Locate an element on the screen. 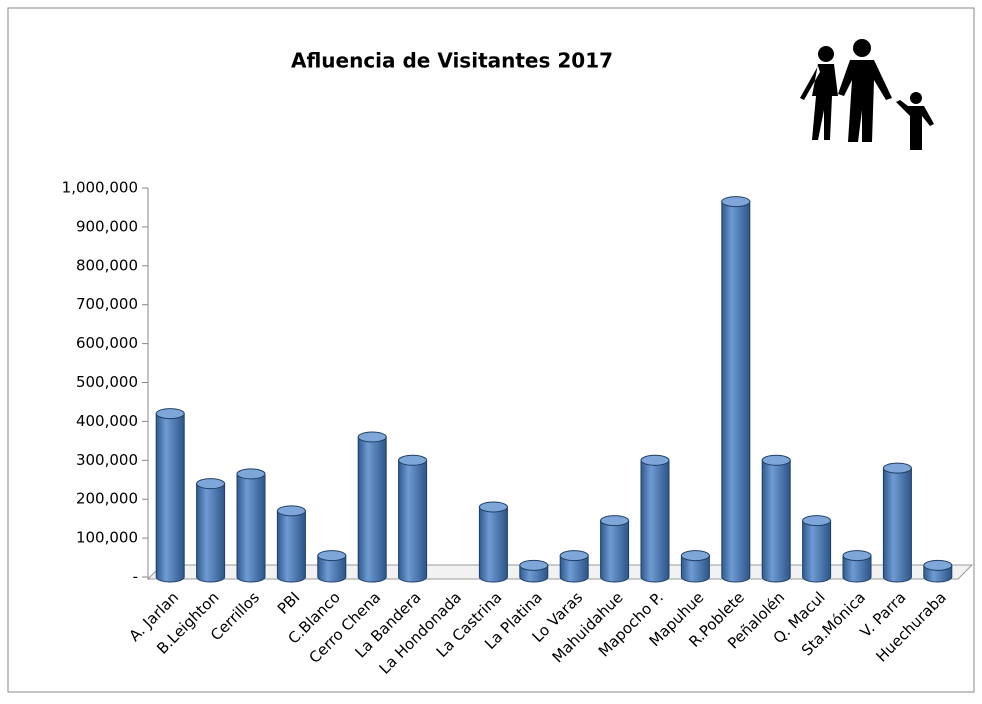  y-tick-label: 400,000 is located at coordinates (107, 421).